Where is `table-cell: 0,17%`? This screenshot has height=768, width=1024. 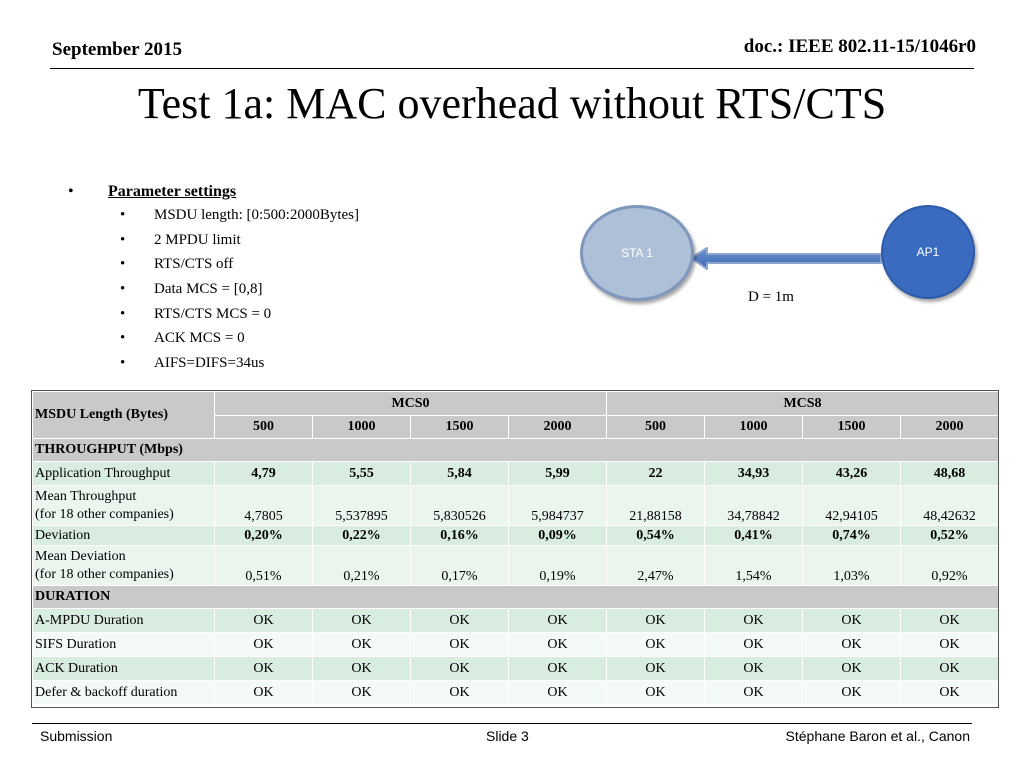 table-cell: 0,17% is located at coordinates (459, 565).